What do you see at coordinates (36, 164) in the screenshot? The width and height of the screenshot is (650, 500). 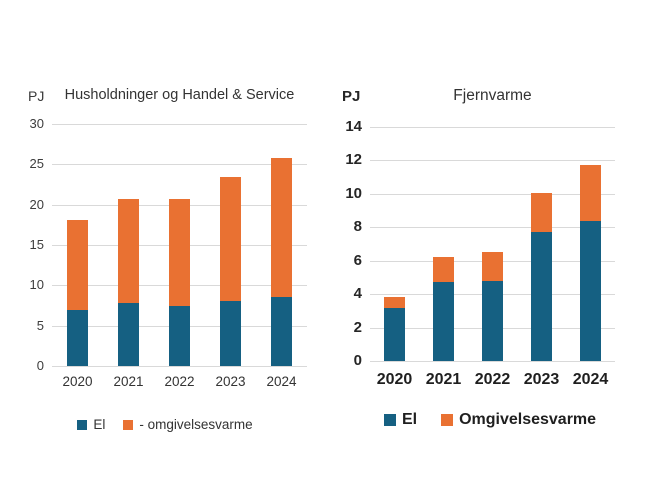 I see `y-tick-25: 25` at bounding box center [36, 164].